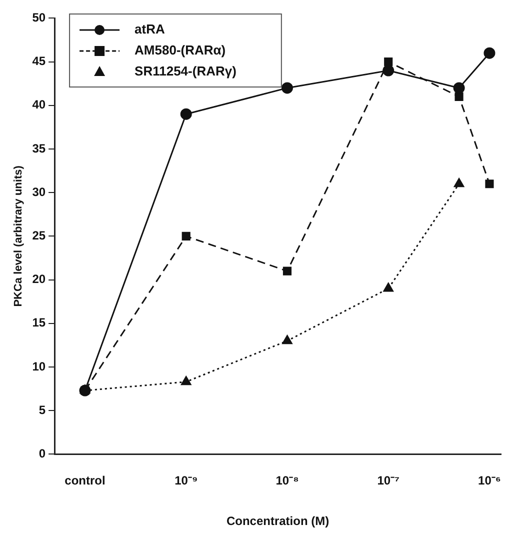 This screenshot has height=541, width=523. I want to click on y-tick-label: 10, so click(39, 366).